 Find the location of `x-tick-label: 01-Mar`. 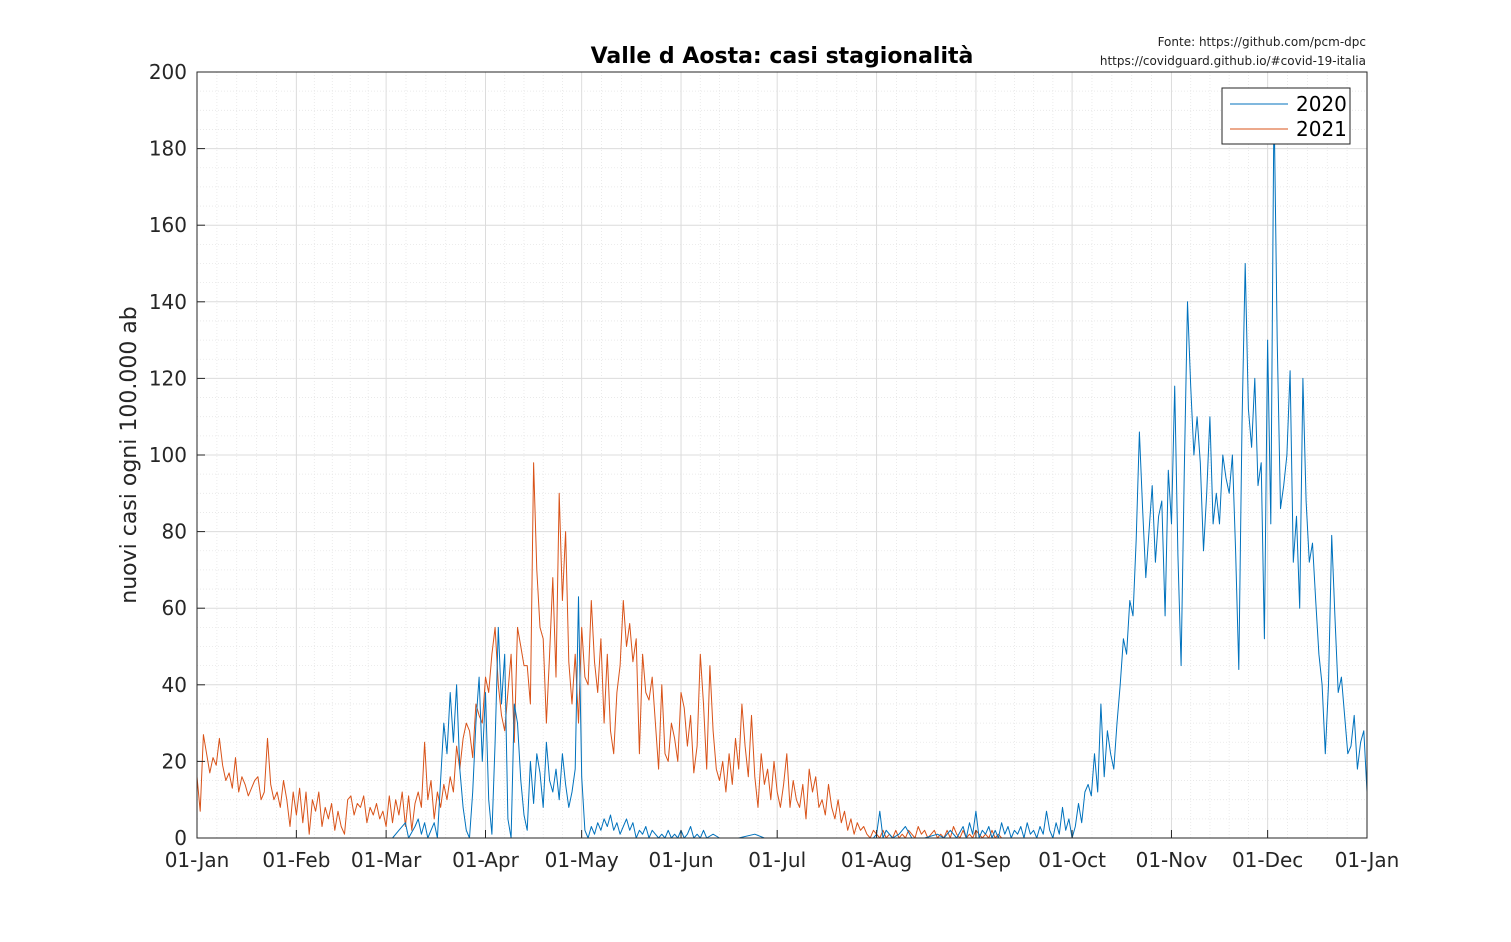

x-tick-label: 01-Mar is located at coordinates (386, 860).